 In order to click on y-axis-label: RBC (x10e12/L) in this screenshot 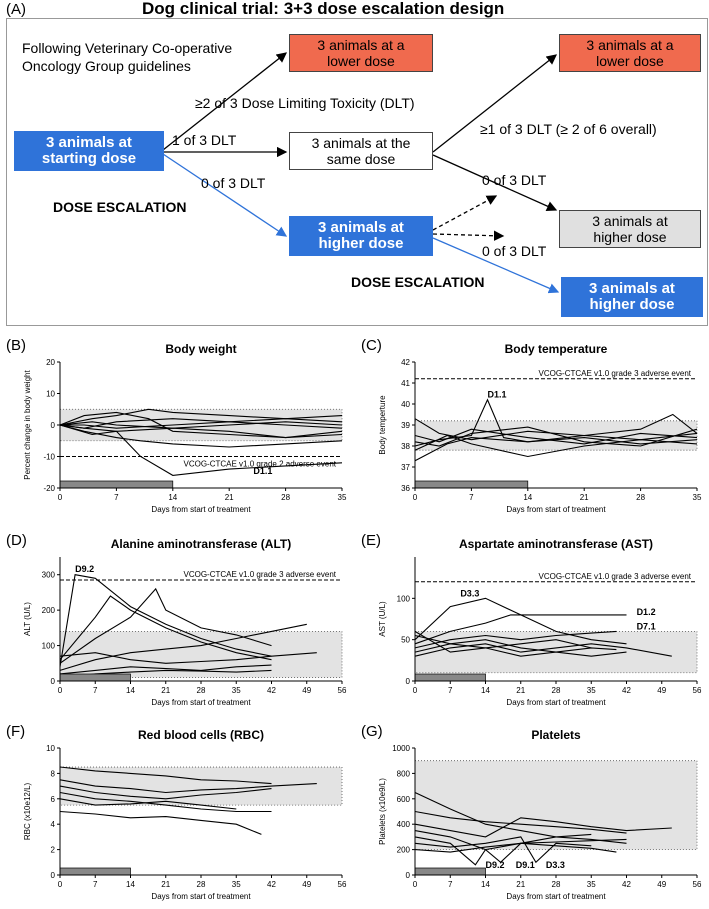, I will do `click(27, 811)`.